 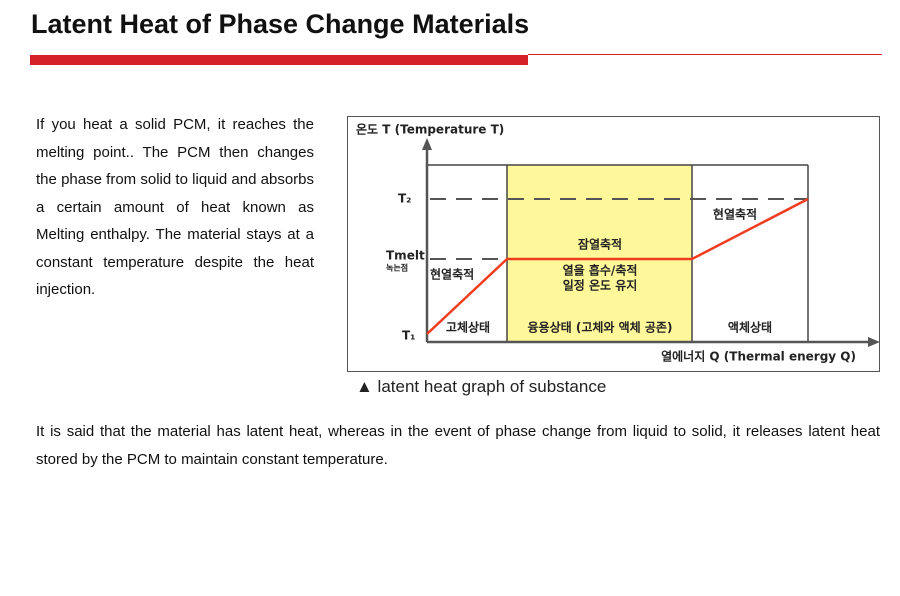 I want to click on title-rule, so click(x=705, y=54).